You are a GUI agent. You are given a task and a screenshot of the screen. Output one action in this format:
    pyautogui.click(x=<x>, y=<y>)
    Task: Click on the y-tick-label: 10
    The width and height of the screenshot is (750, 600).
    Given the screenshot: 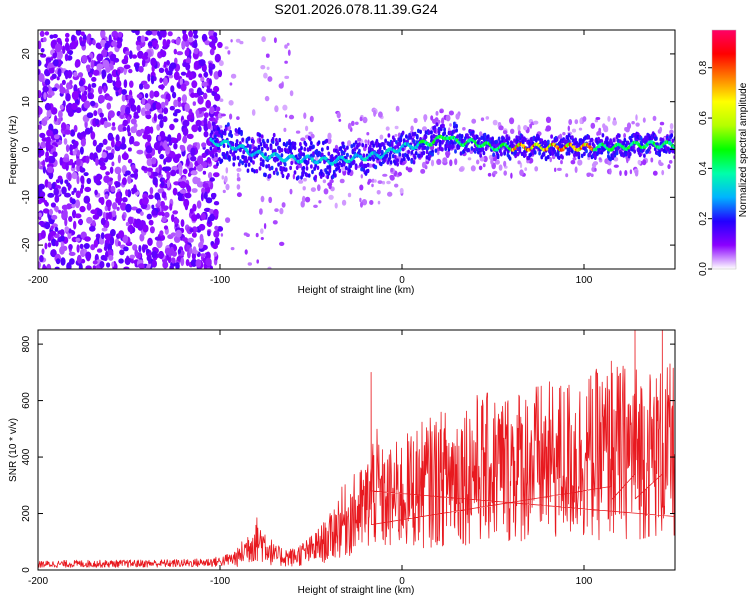 What is the action you would take?
    pyautogui.click(x=26, y=102)
    